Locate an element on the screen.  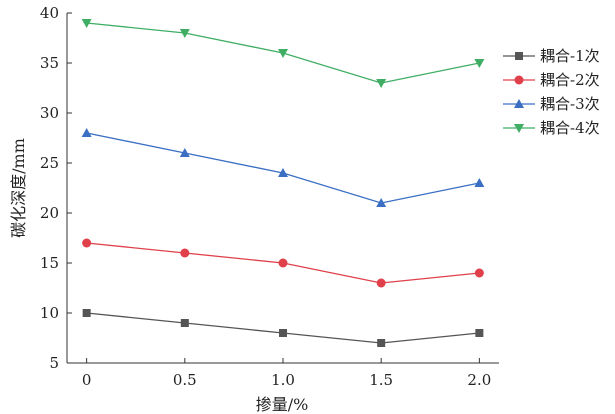
y-tick-label: 15 is located at coordinates (49, 263).